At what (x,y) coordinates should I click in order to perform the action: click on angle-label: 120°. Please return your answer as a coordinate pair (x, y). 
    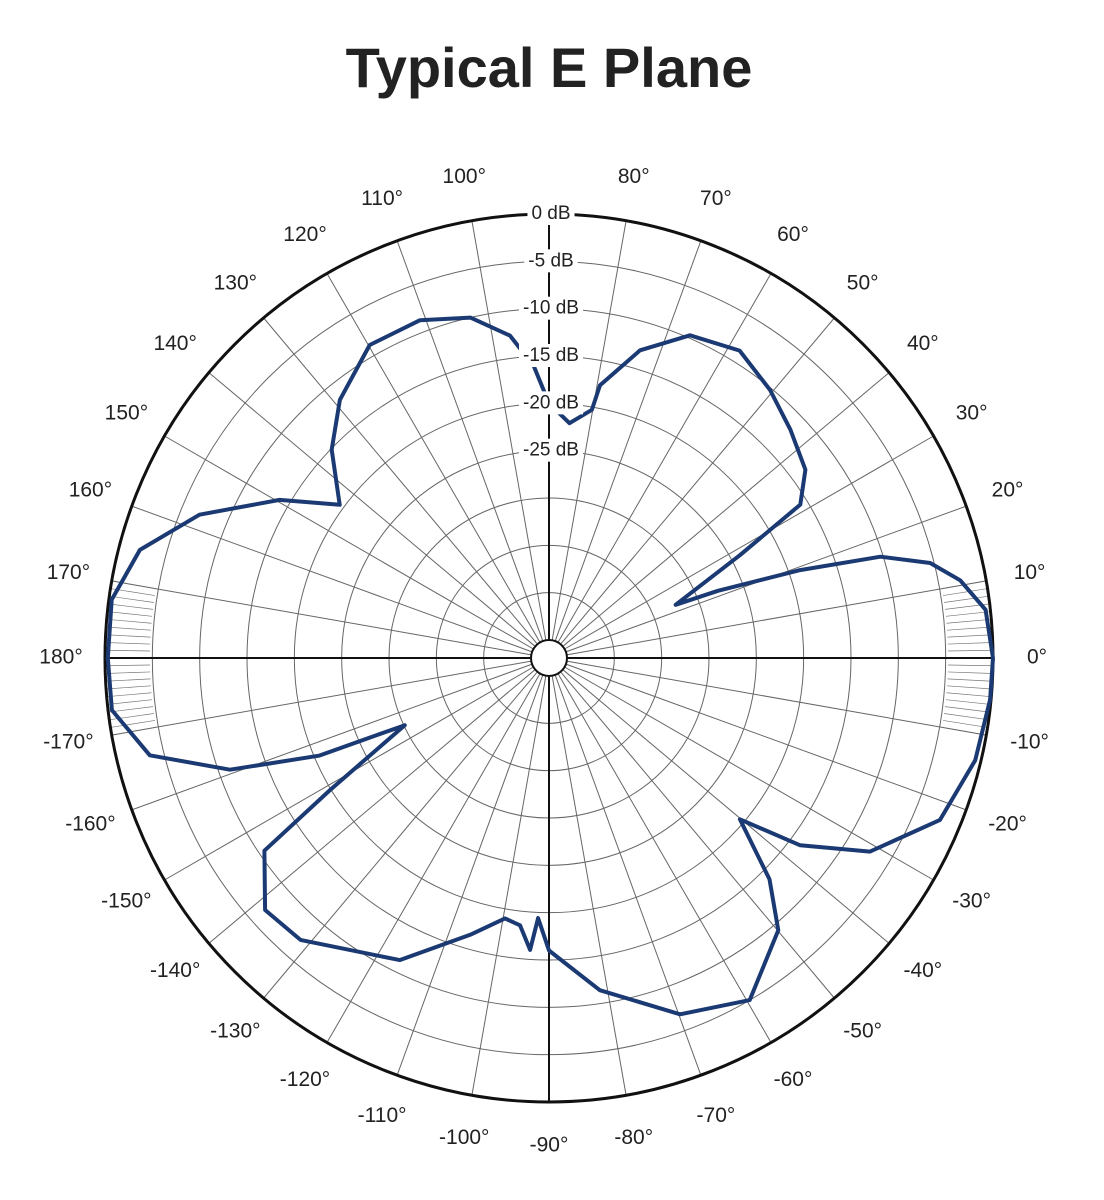
    Looking at the image, I should click on (304, 234).